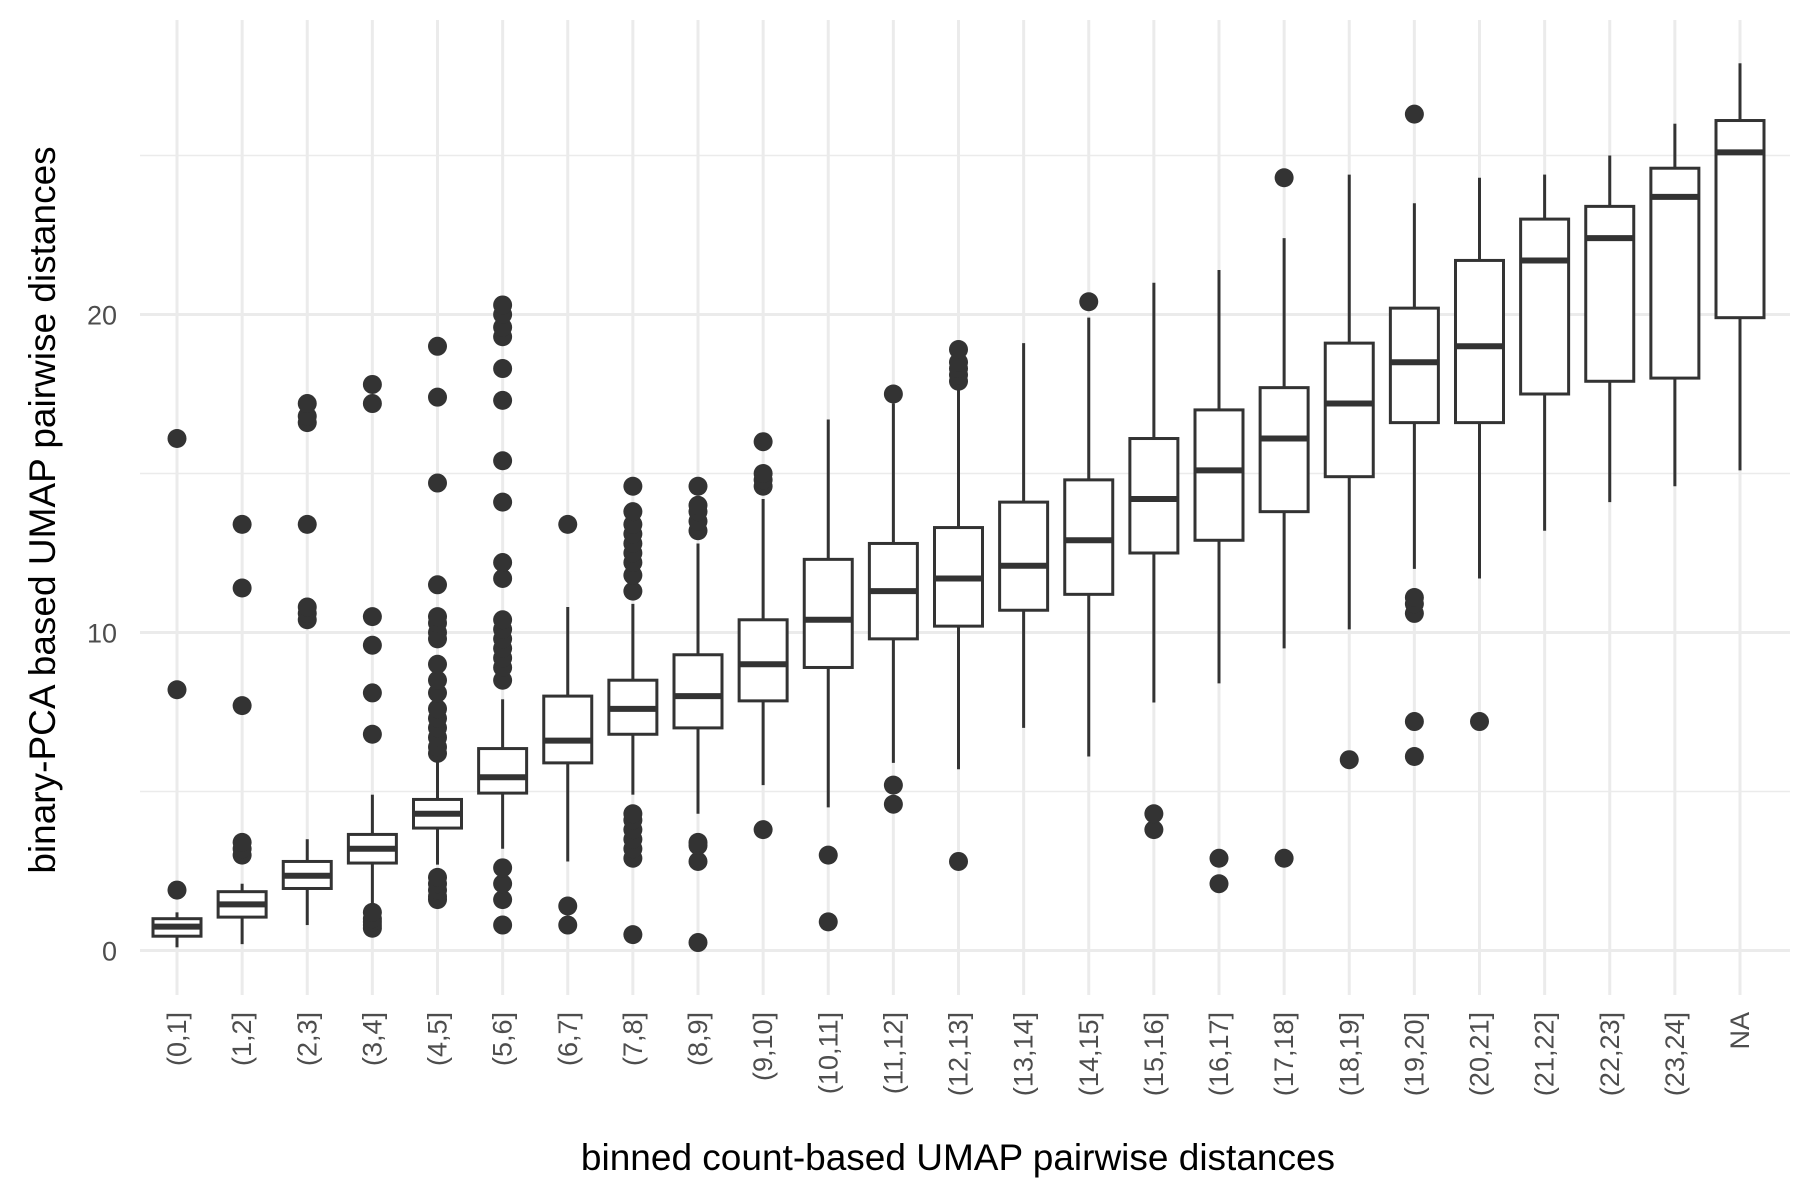  Describe the element at coordinates (568, 1039) in the screenshot. I see `x-tick-label: (6,7]` at that location.